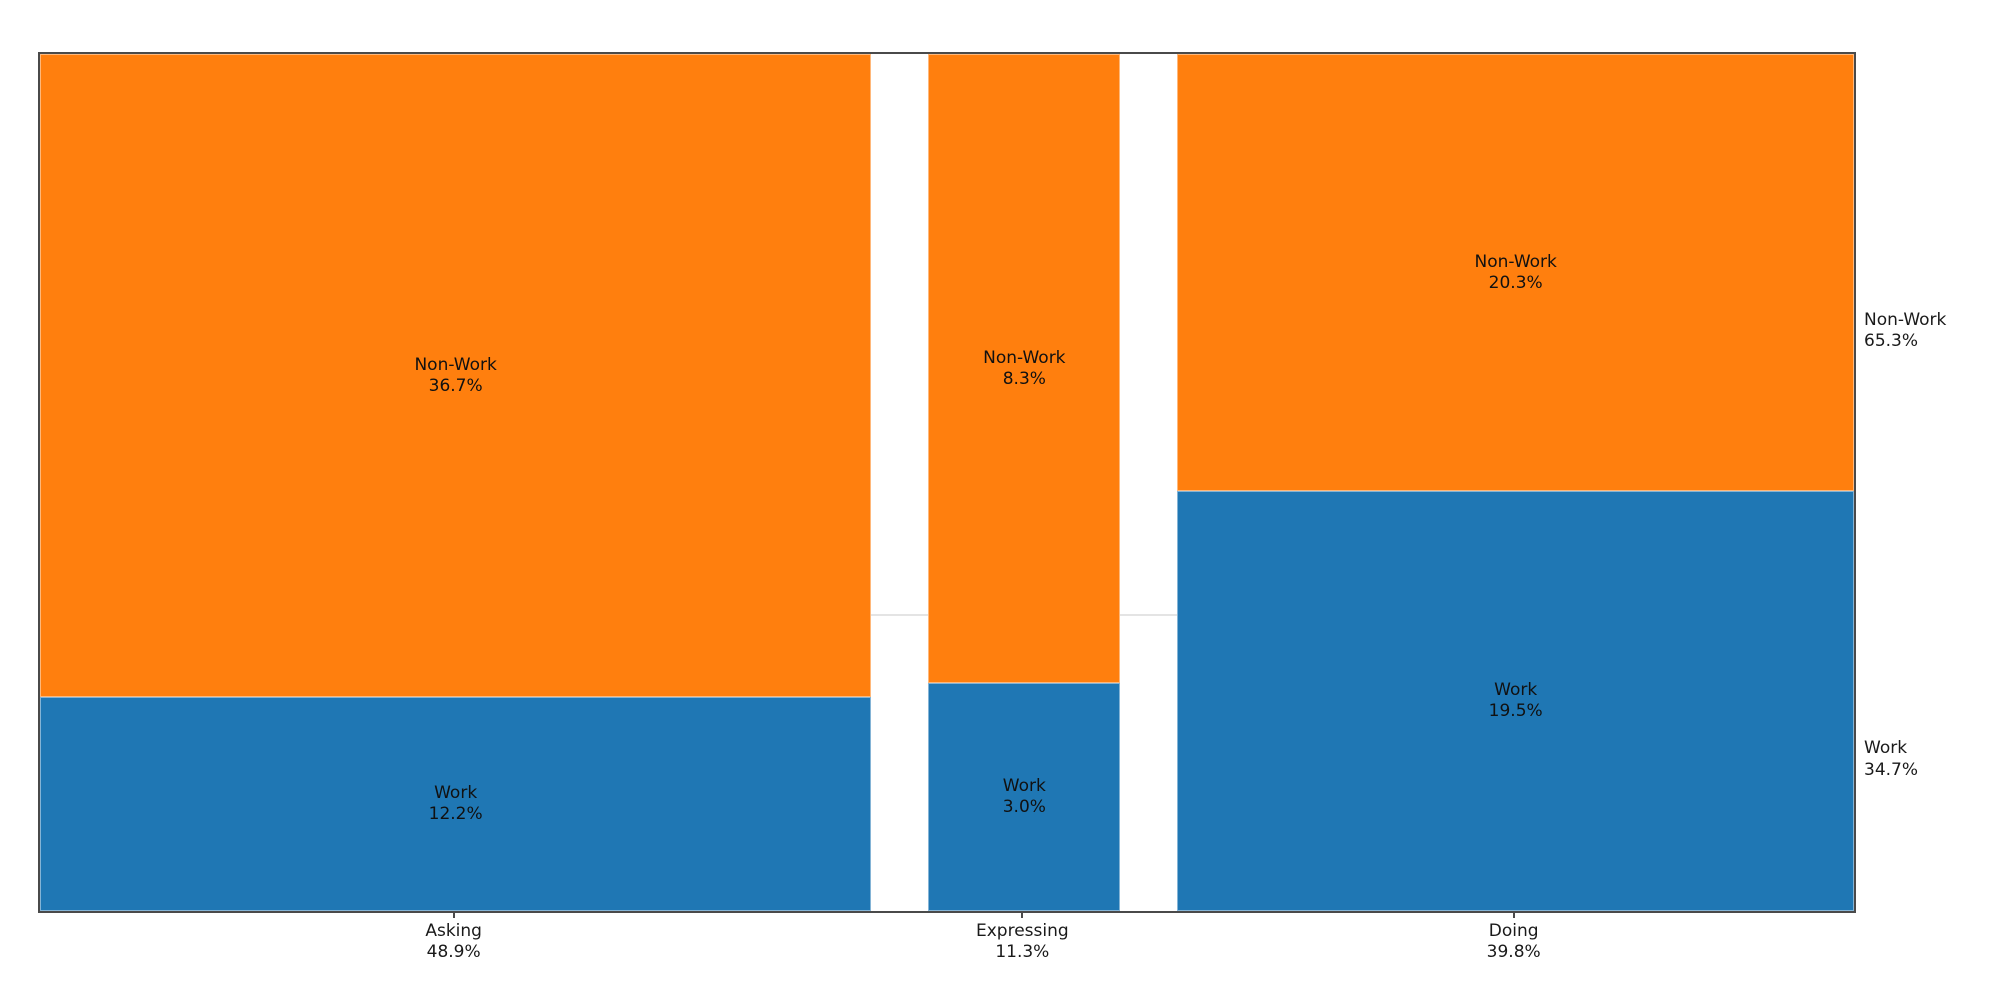  I want to click on cell-expressing-non-work: Non-Work 8.3%, so click(1024, 369).